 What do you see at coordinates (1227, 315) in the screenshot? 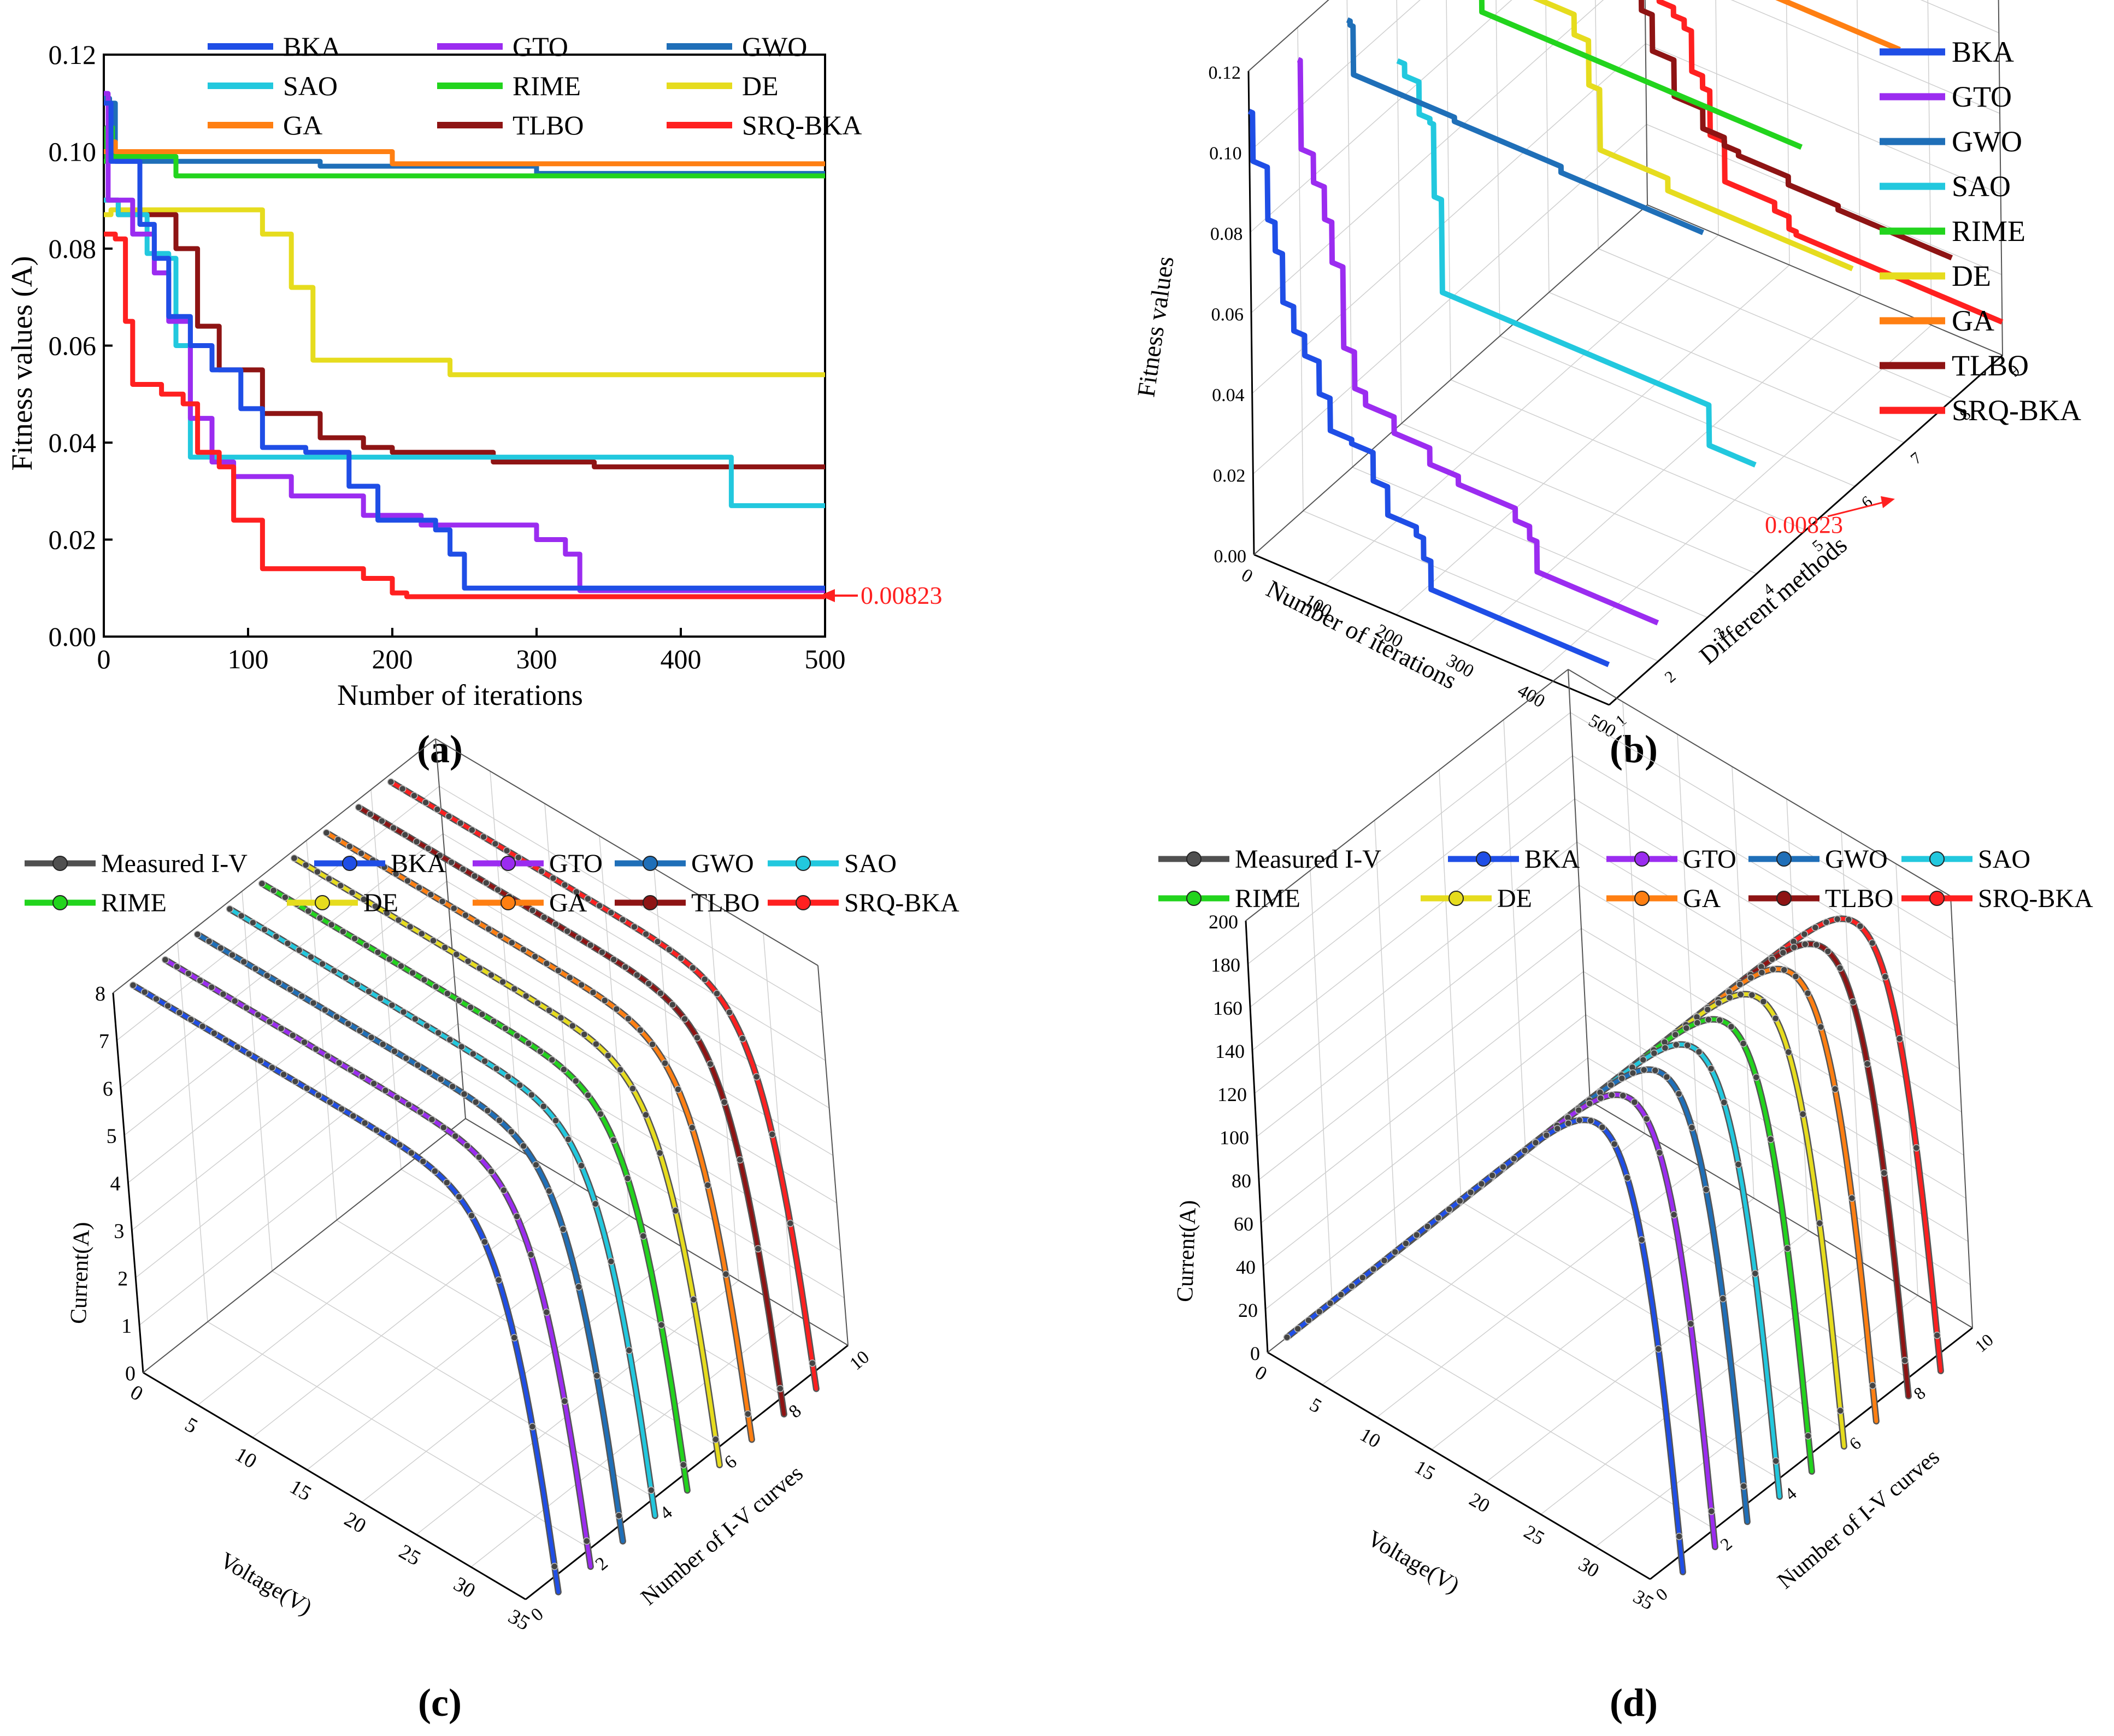
I see `panel-b-y-tick-label: 0.06` at bounding box center [1227, 315].